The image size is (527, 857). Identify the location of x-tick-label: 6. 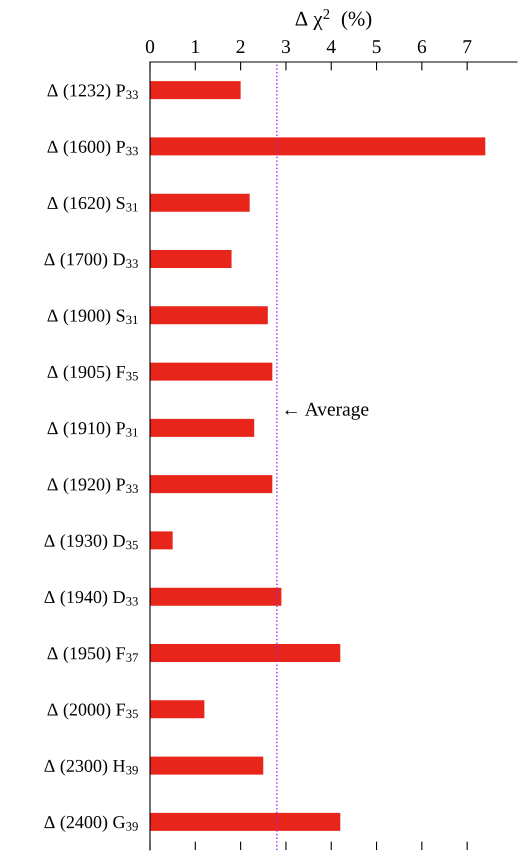
(422, 47).